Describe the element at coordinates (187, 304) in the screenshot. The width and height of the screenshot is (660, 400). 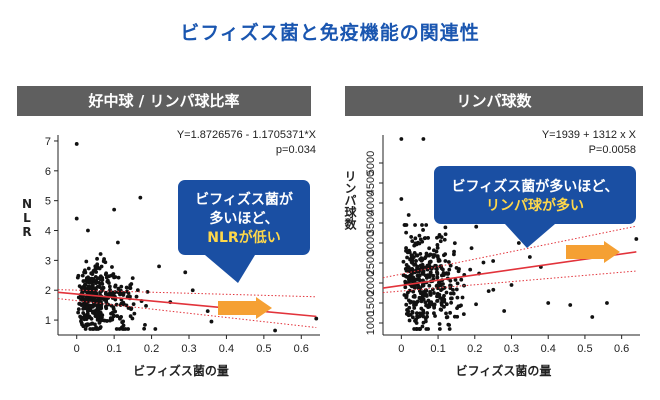
I see `regression-line` at that location.